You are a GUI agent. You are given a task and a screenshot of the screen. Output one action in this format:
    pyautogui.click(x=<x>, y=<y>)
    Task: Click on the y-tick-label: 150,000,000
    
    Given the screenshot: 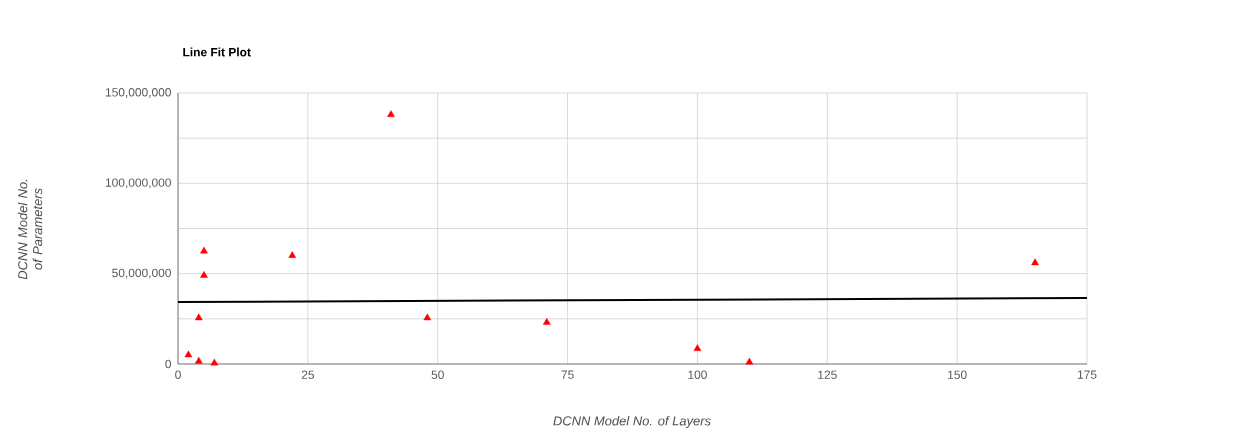 What is the action you would take?
    pyautogui.click(x=138, y=93)
    